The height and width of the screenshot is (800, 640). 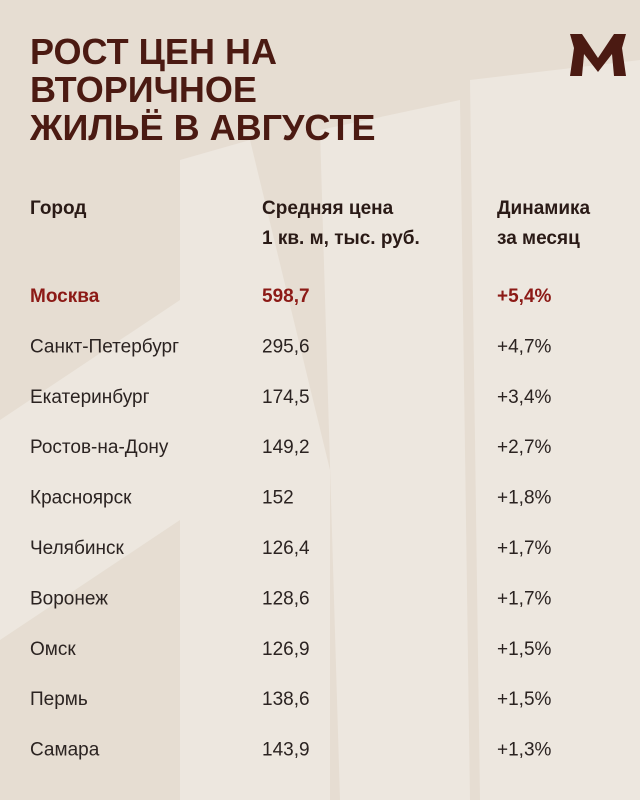 What do you see at coordinates (90, 397) in the screenshot?
I see `table-cell: Екатеринбург` at bounding box center [90, 397].